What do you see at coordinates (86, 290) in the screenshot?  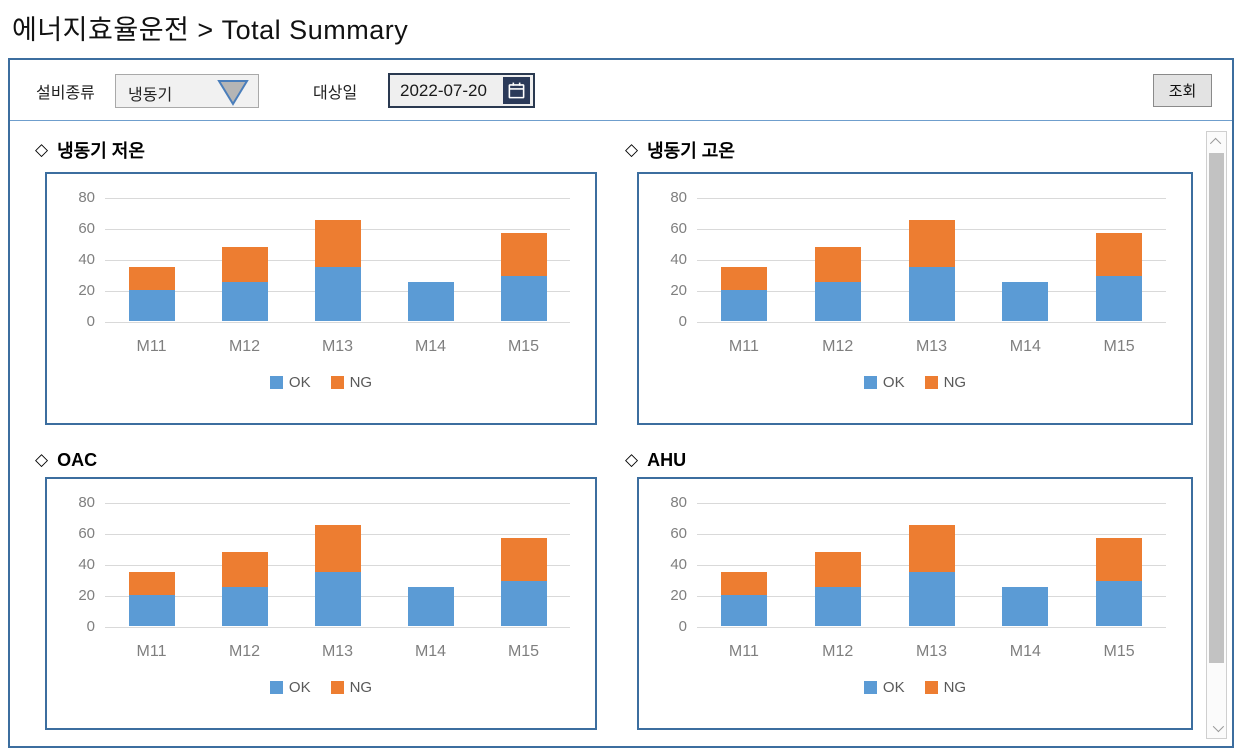 I see `y-axis-tick: 20` at bounding box center [86, 290].